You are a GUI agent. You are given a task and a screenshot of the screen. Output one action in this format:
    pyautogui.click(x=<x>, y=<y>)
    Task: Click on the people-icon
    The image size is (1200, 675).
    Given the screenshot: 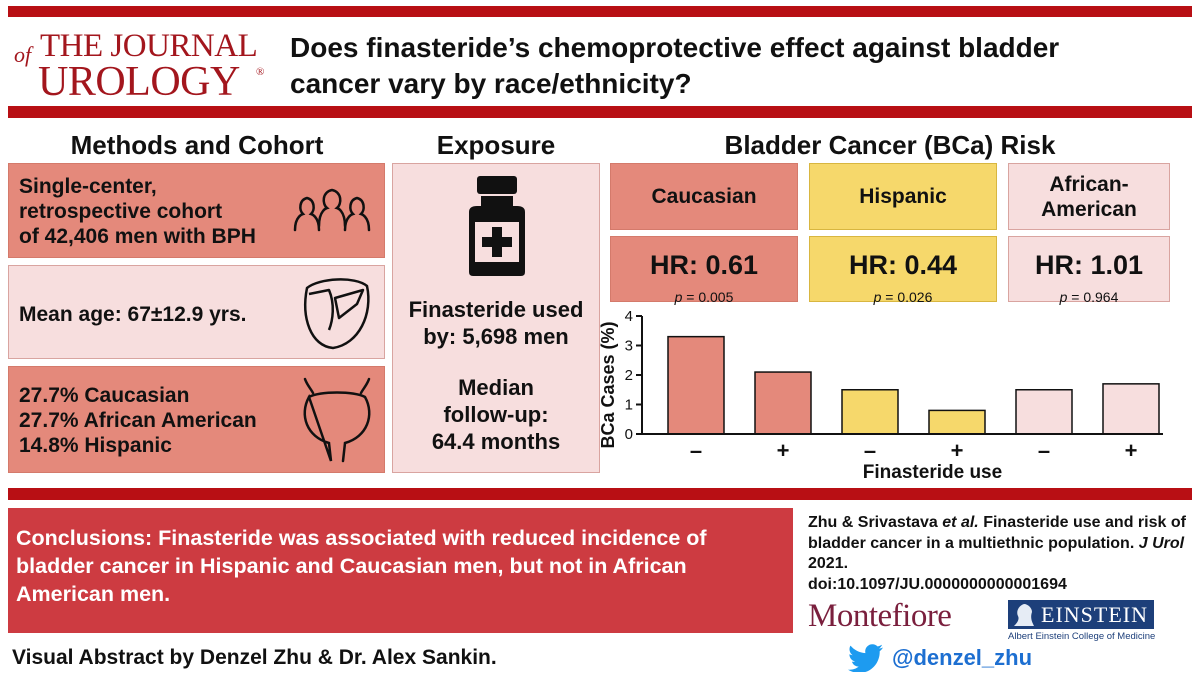 What is the action you would take?
    pyautogui.click(x=332, y=210)
    